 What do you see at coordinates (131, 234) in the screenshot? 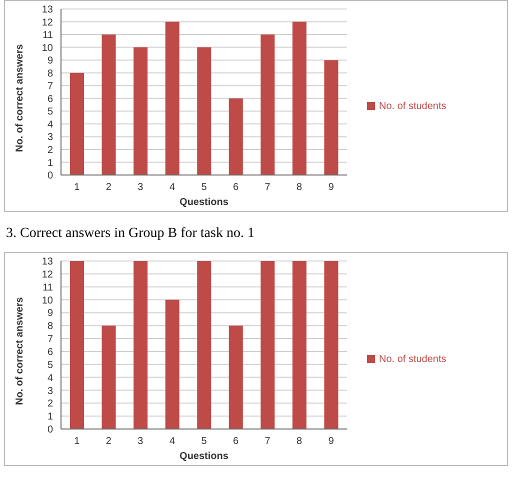
I see `text: 3. Correct answers in Group B for task no. 1` at bounding box center [131, 234].